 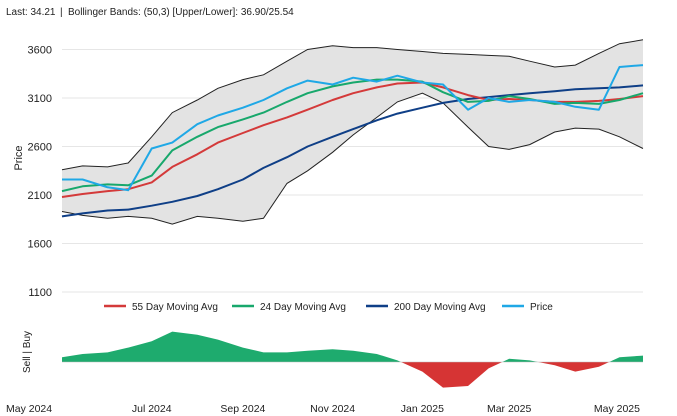 I want to click on x-tick-label: Jul 2024, so click(x=152, y=409).